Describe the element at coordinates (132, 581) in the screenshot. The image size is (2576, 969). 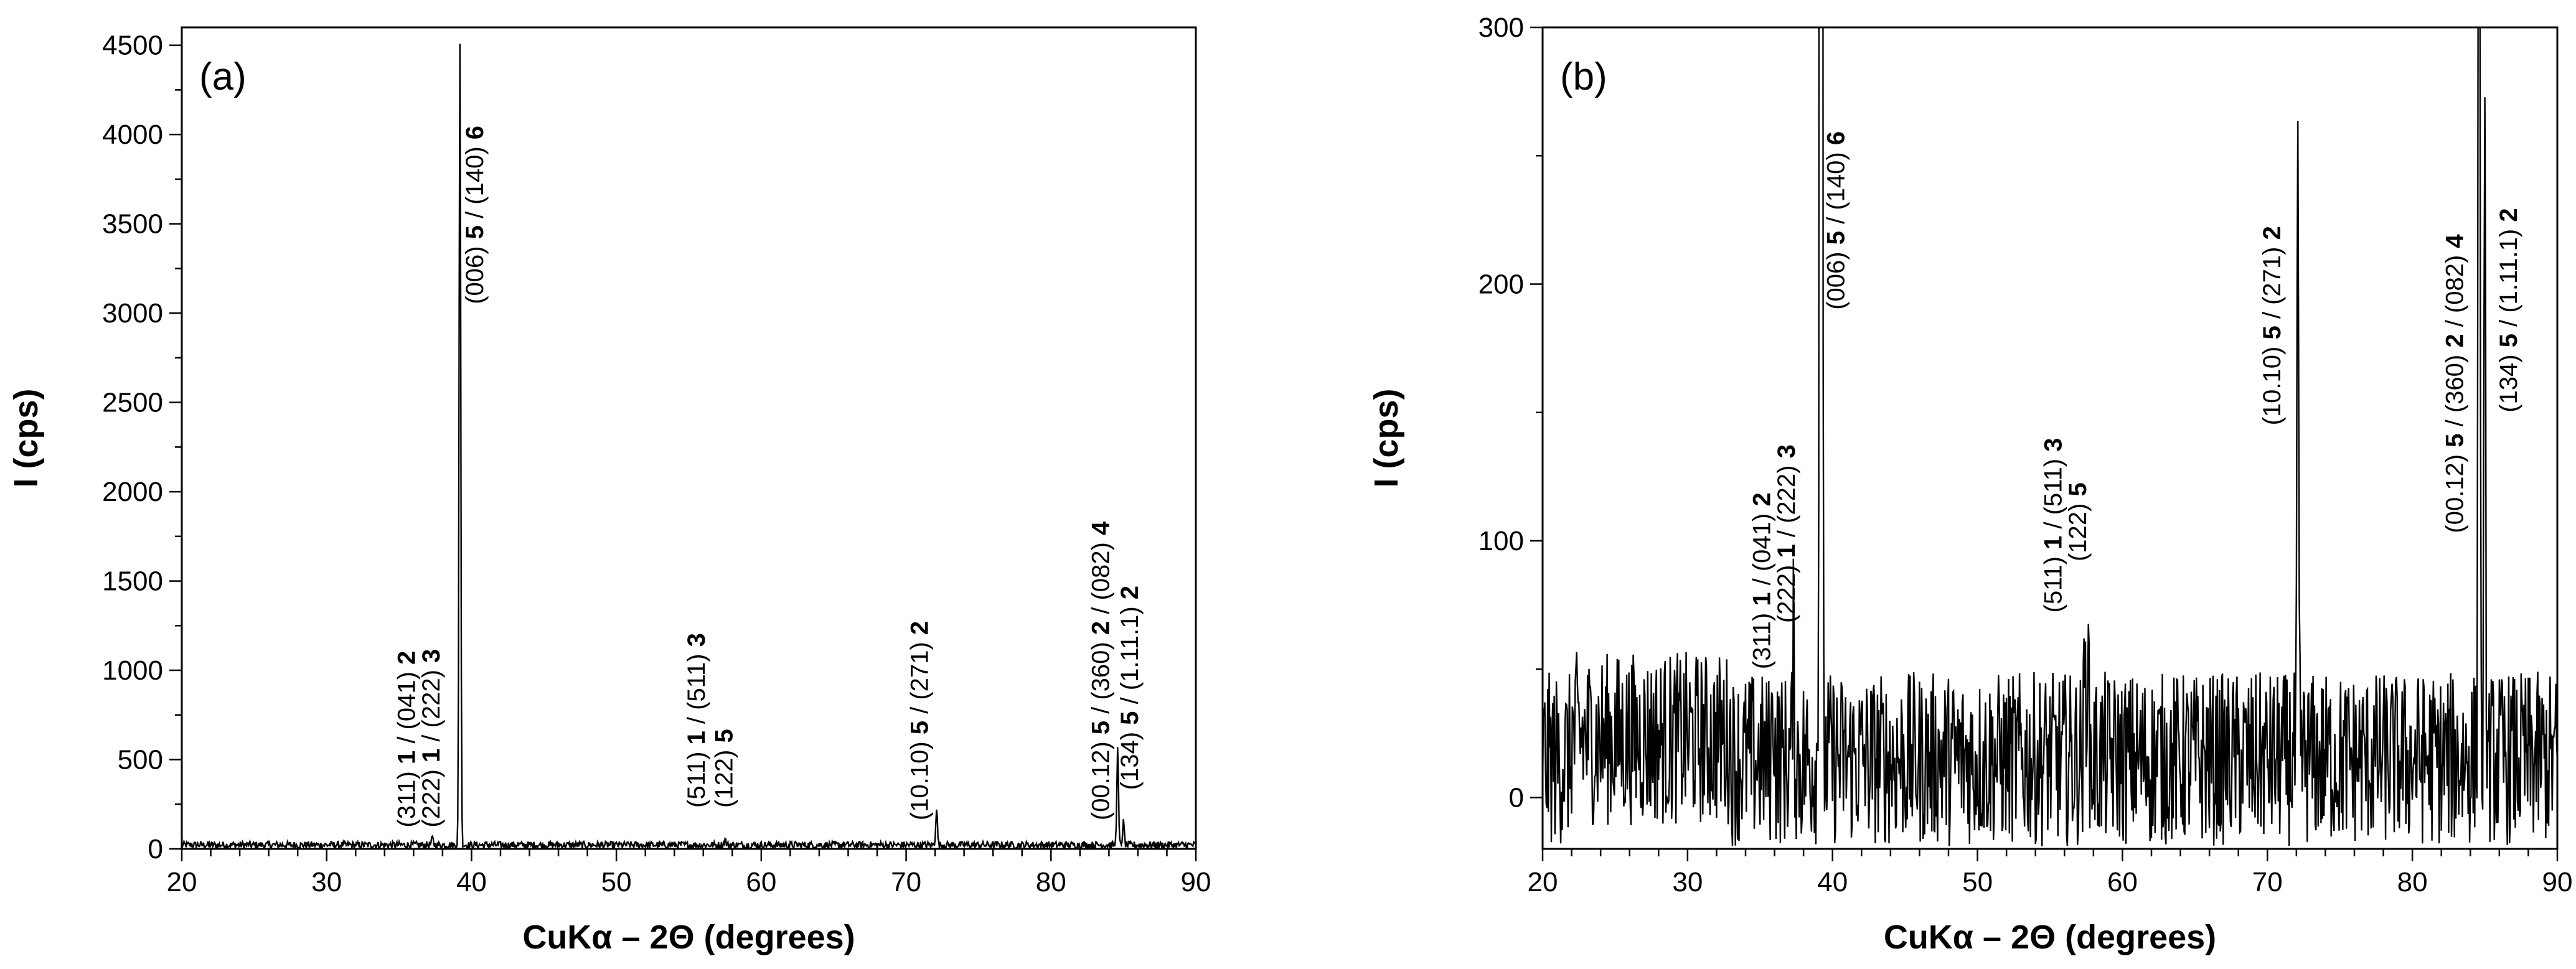
I see `y-tick-label: 1500` at that location.